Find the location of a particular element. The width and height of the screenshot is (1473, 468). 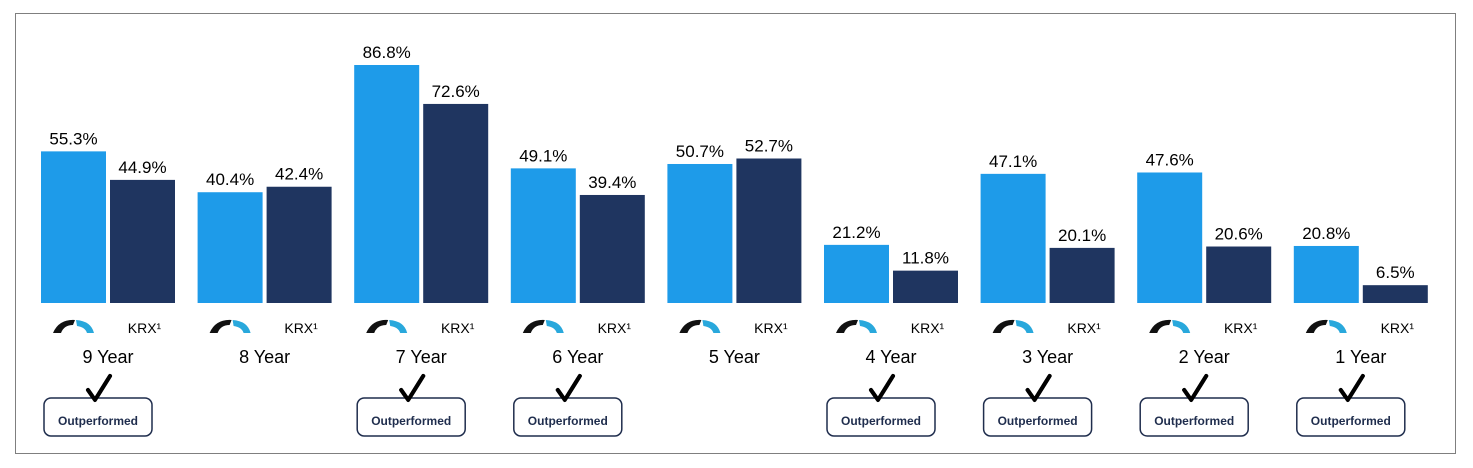

data-label-krx: 20.6% is located at coordinates (1239, 234).